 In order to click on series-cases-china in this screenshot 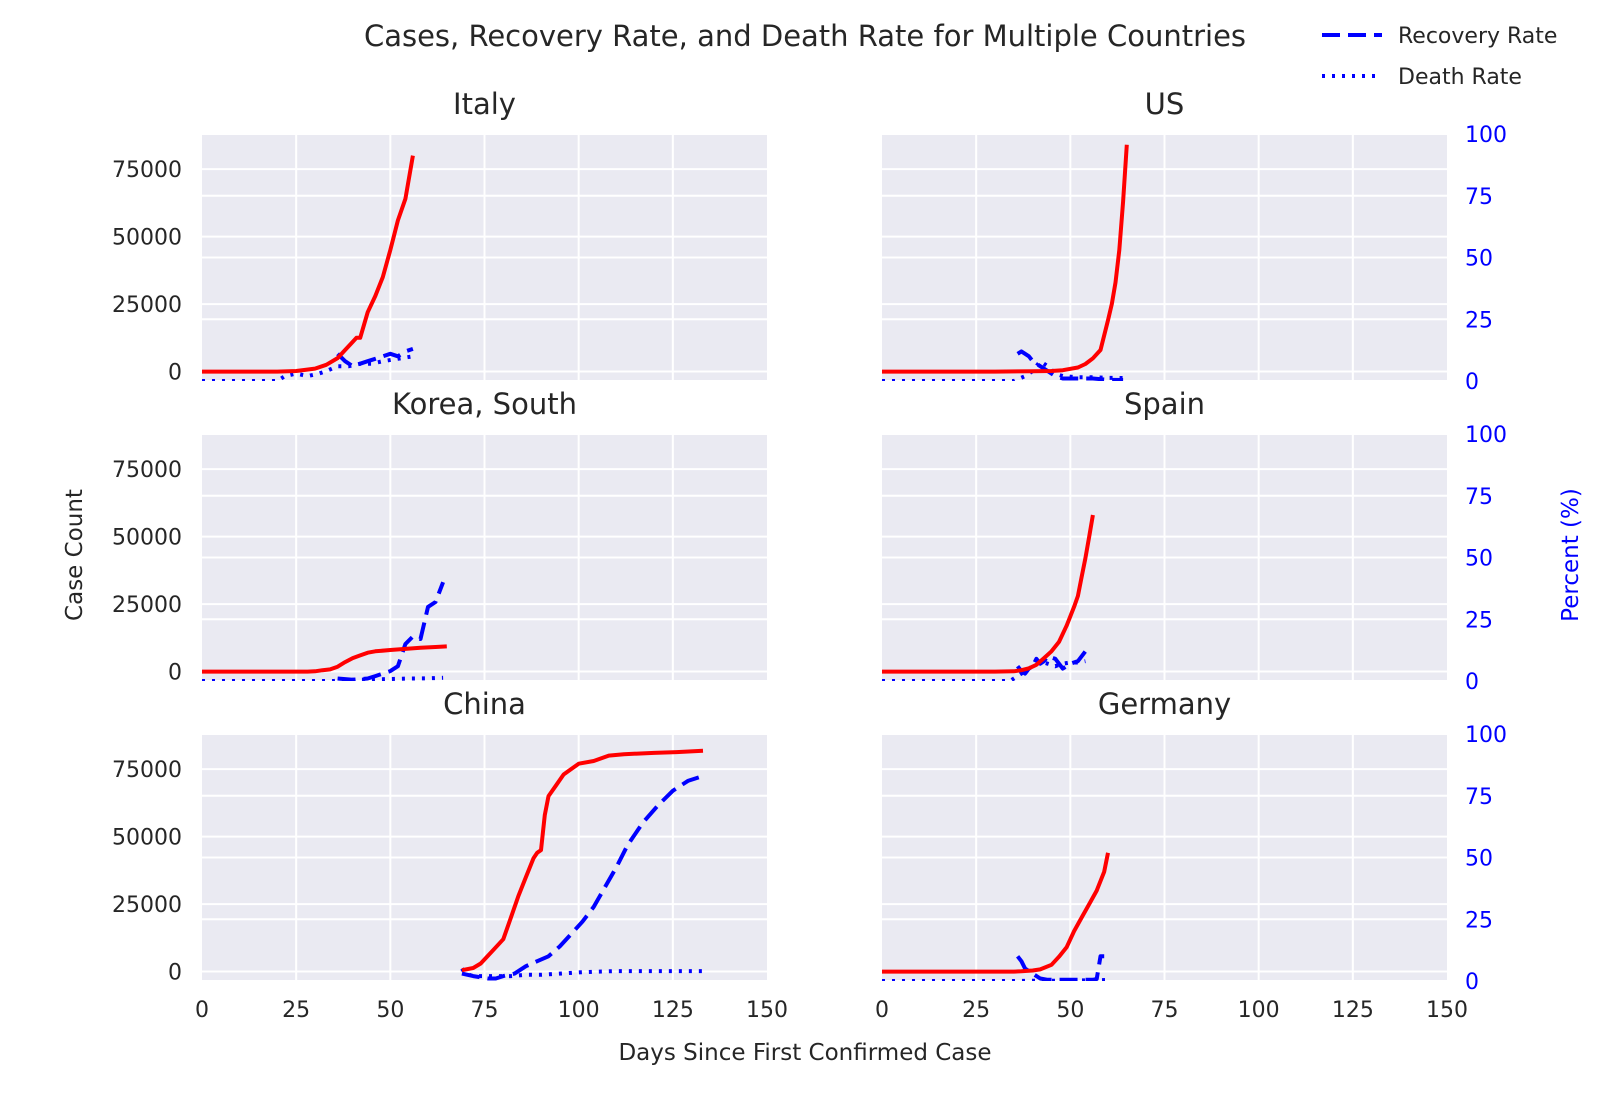, I will do `click(582, 860)`.